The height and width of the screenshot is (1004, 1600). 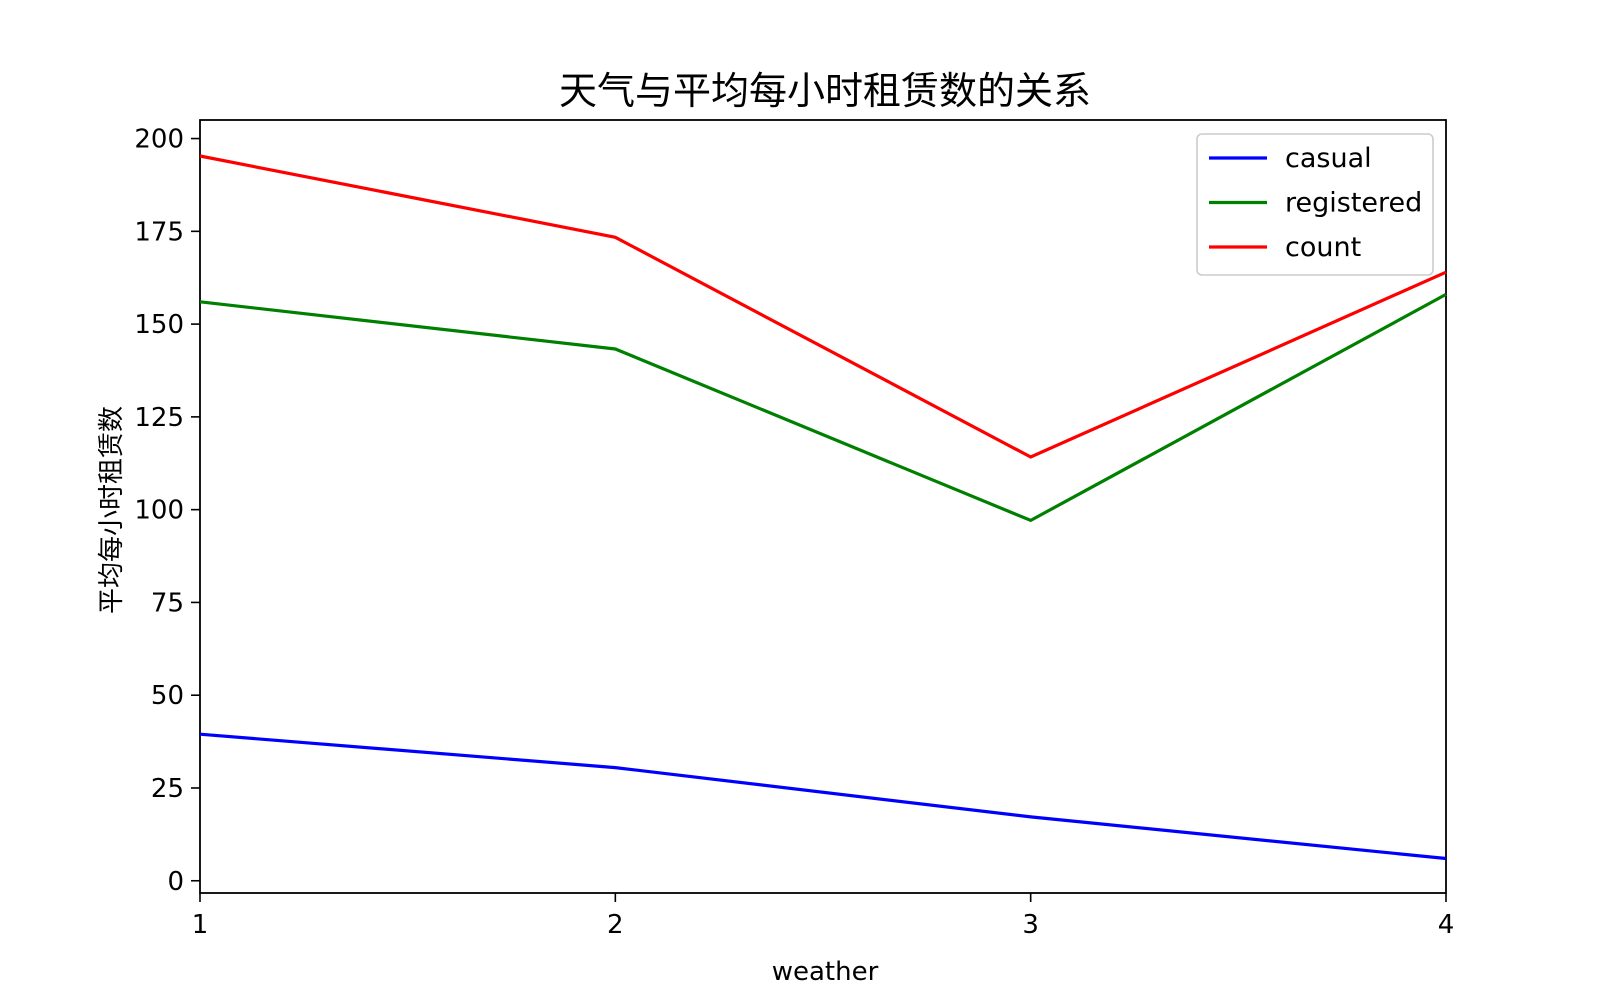 What do you see at coordinates (167, 696) in the screenshot?
I see `y-tick-label: 50` at bounding box center [167, 696].